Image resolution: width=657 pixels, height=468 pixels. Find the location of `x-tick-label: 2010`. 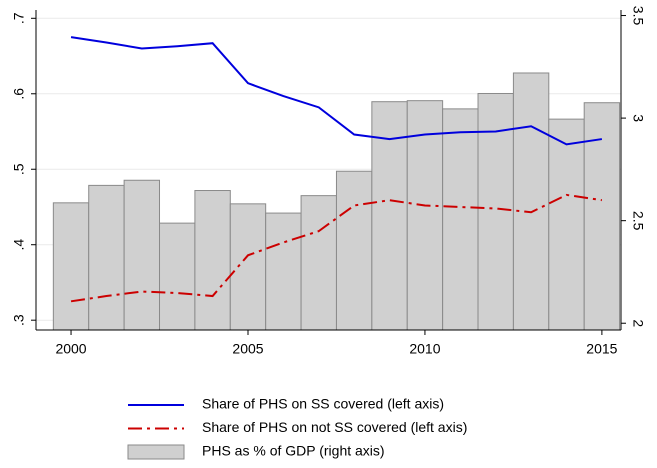

x-tick-label: 2010 is located at coordinates (424, 349).